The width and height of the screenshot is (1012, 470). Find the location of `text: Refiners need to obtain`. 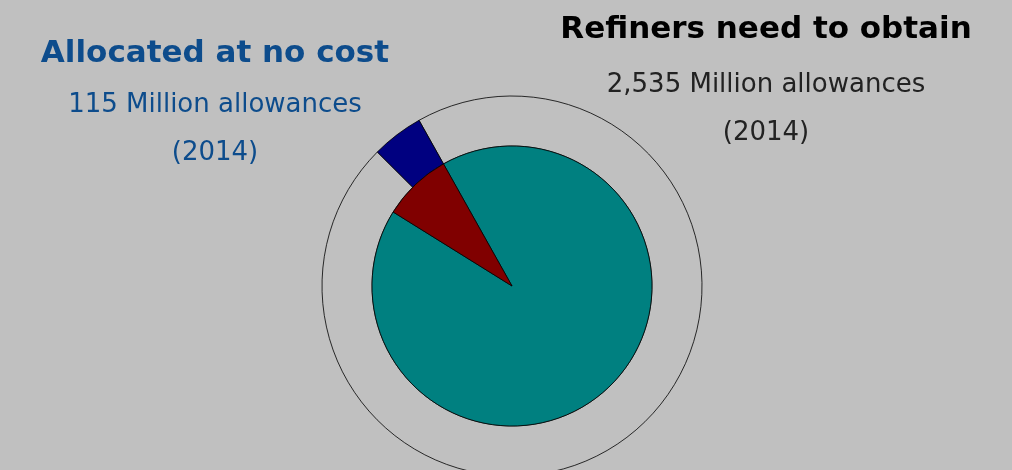

text: Refiners need to obtain is located at coordinates (766, 27).